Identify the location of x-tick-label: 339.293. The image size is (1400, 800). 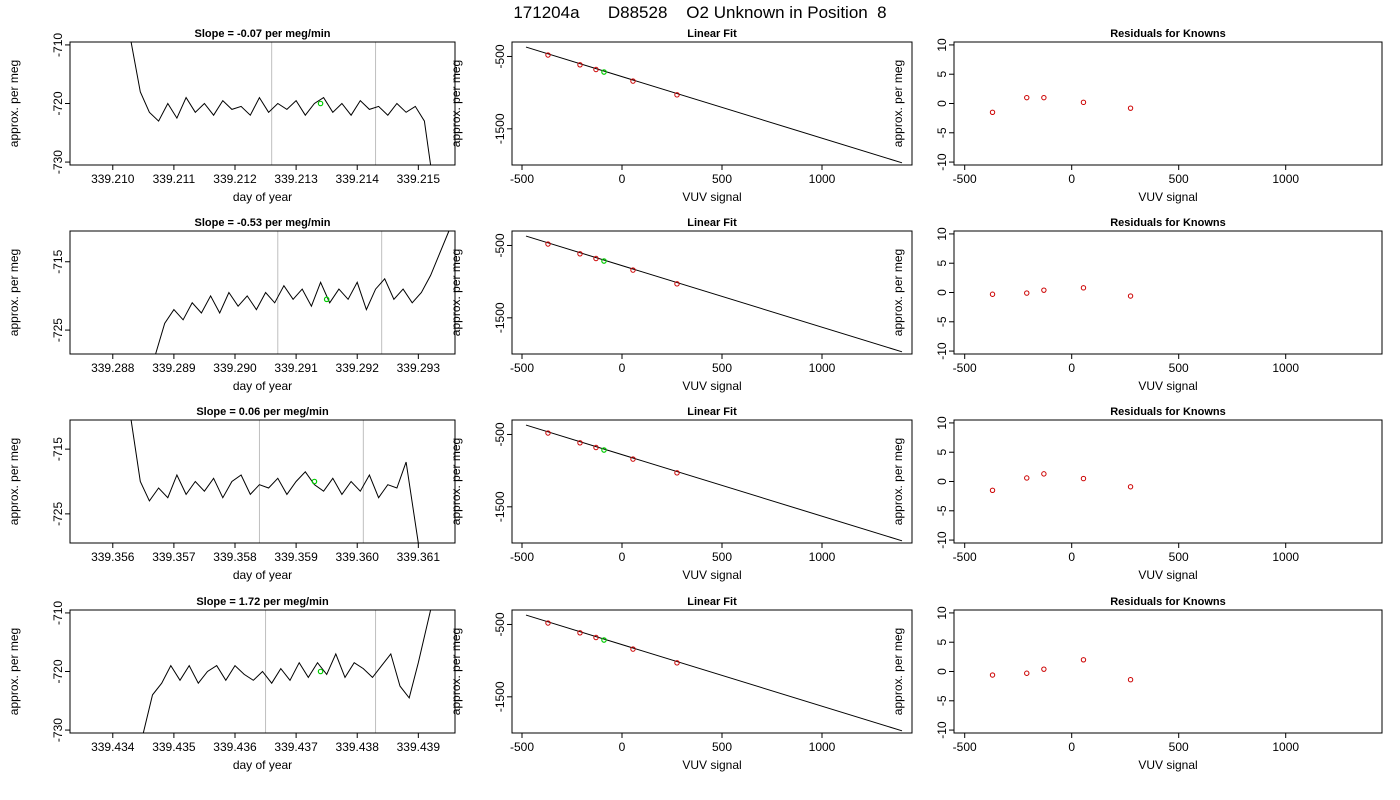
(419, 368).